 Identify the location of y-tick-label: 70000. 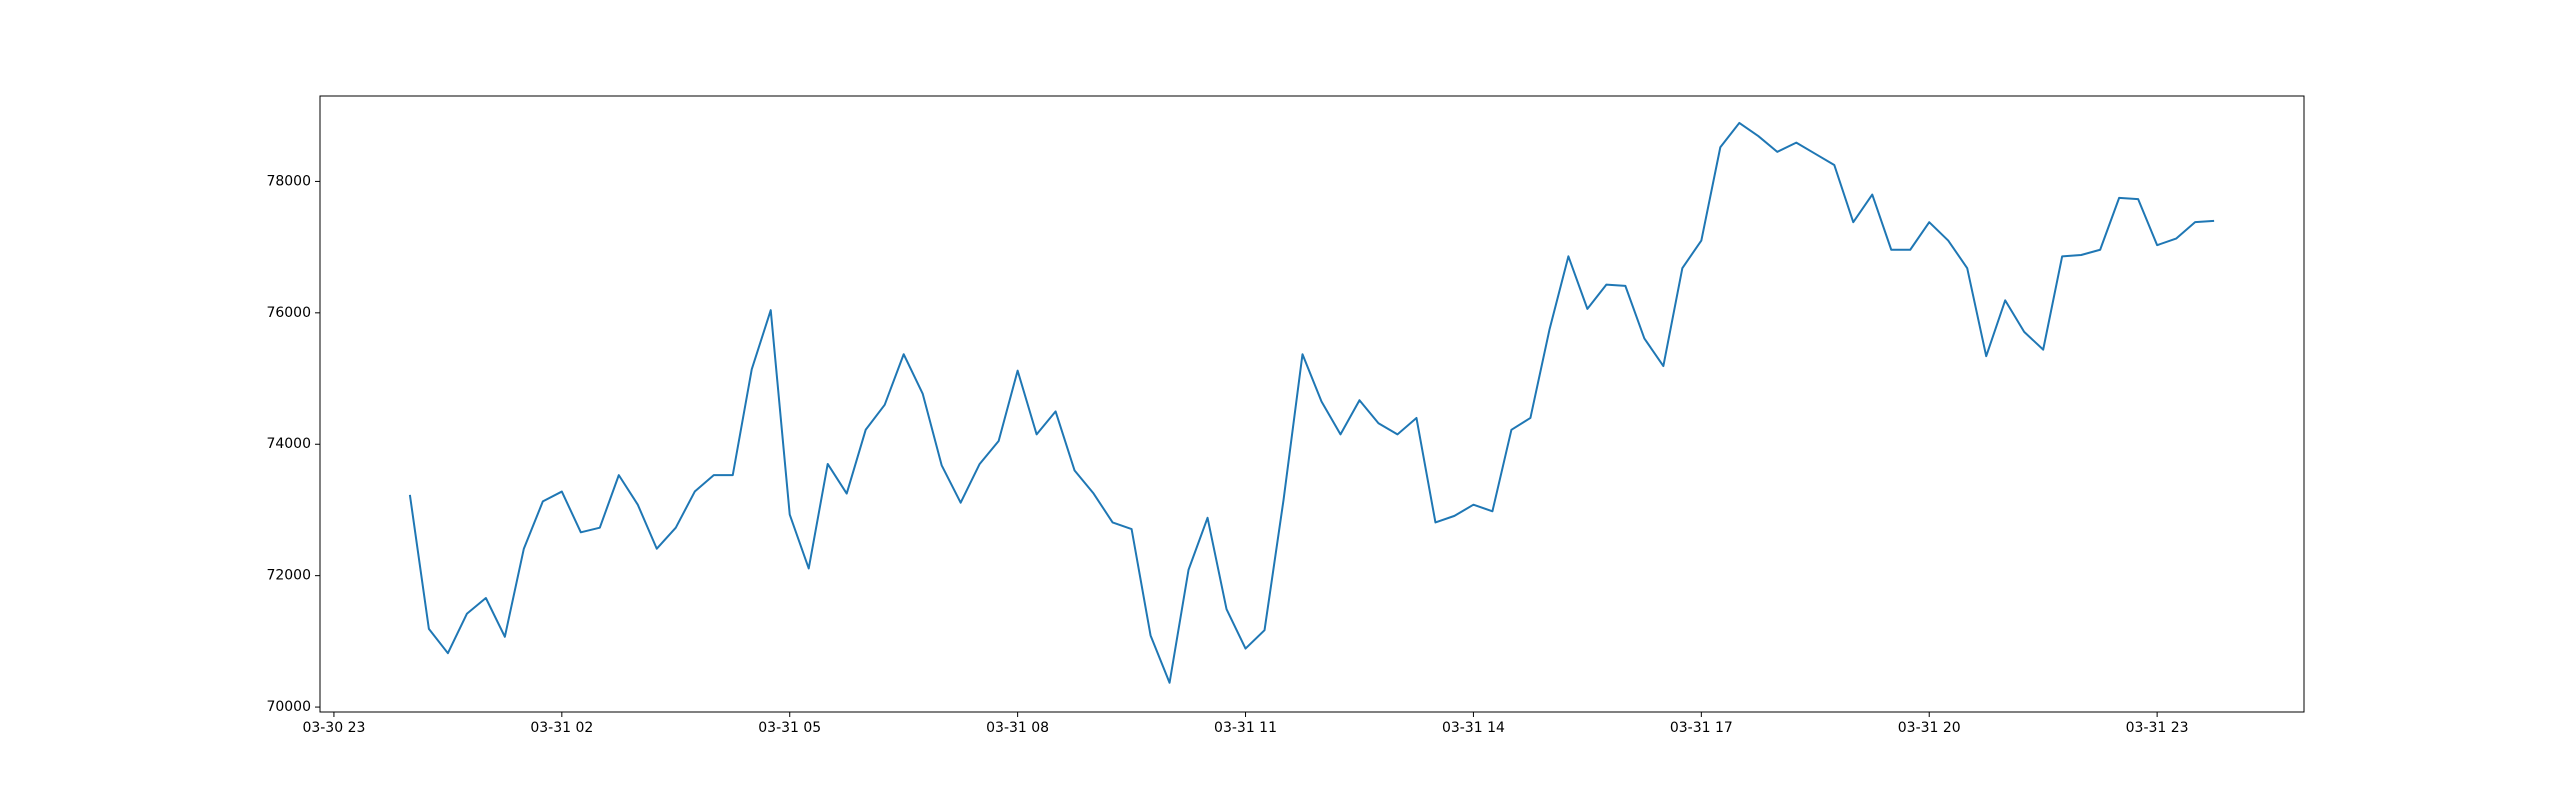
(288, 707).